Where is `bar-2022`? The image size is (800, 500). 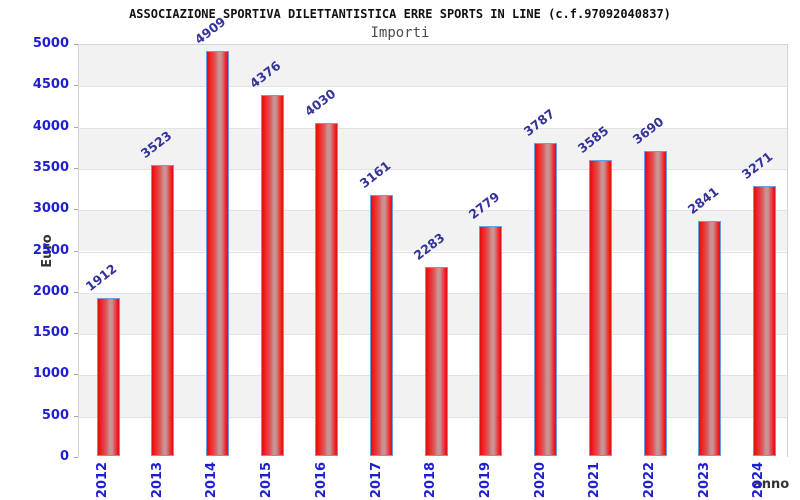
bar-2022 is located at coordinates (655, 303).